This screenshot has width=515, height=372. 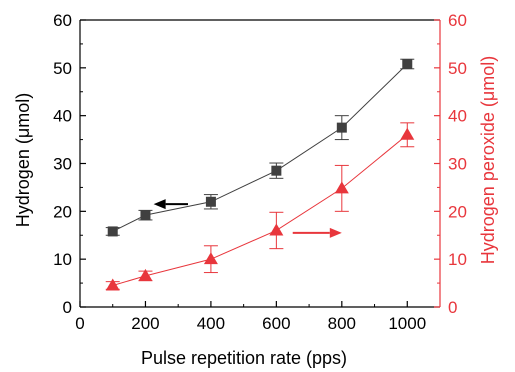 I want to click on y-tick-label: 30, so click(x=62, y=164).